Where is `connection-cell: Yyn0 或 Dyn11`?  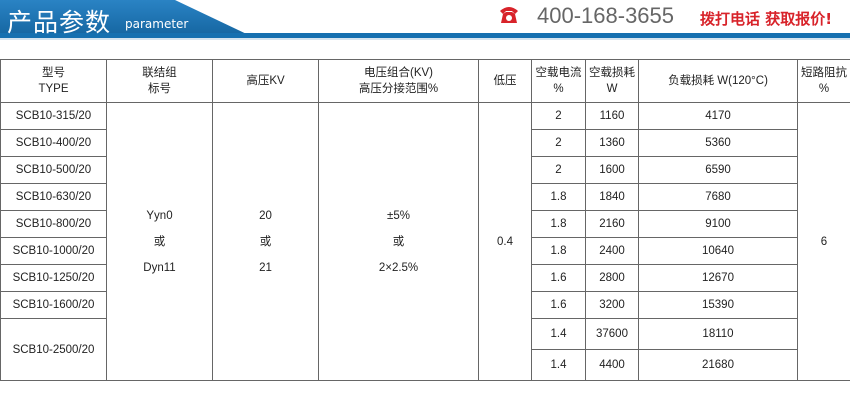 connection-cell: Yyn0 或 Dyn11 is located at coordinates (159, 241).